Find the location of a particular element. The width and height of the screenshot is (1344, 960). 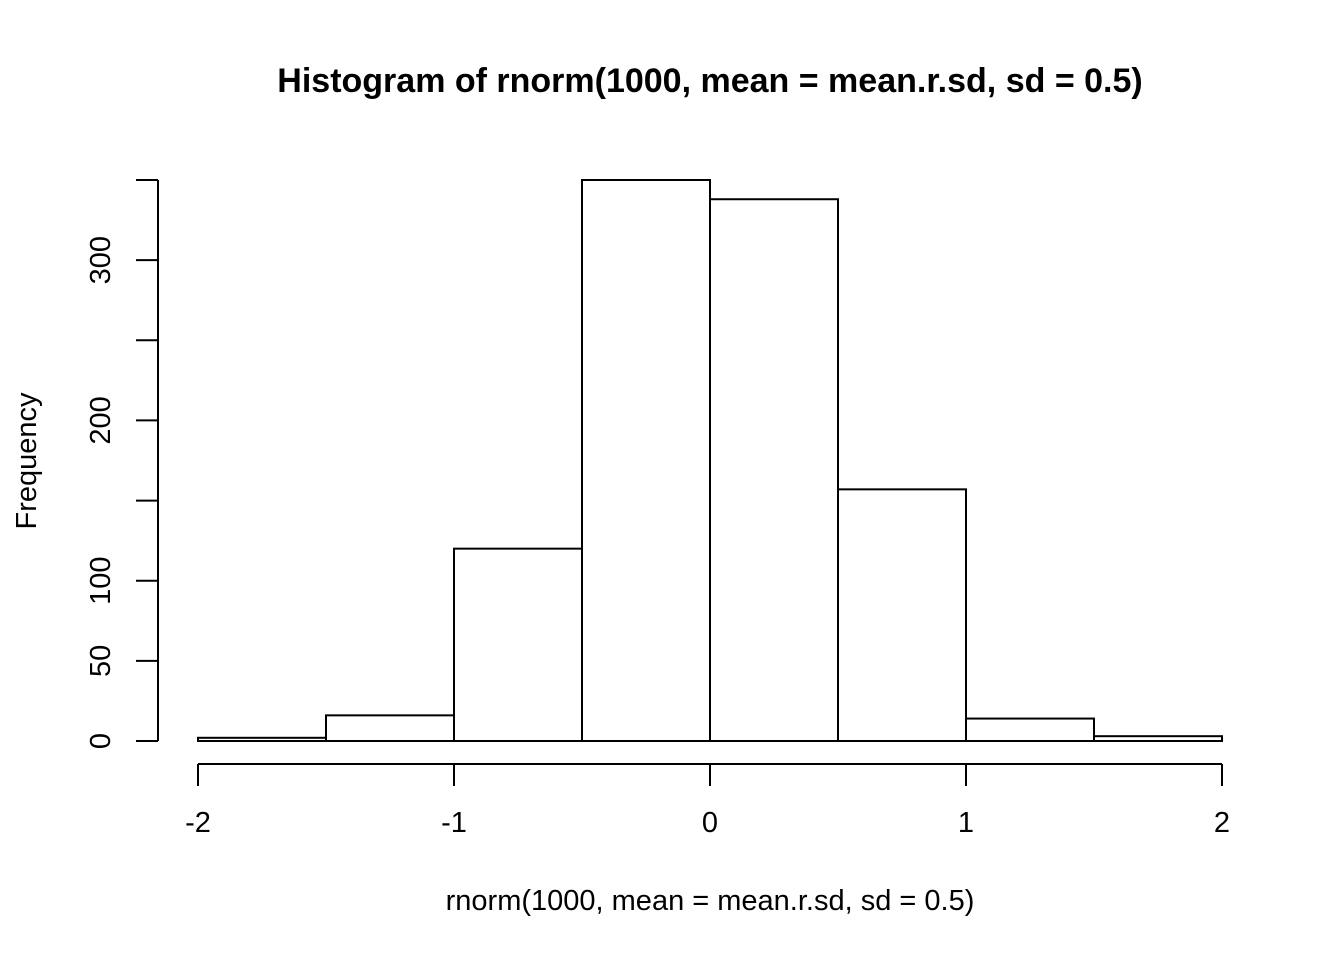

y-axis-label: Frequency is located at coordinates (27, 461).